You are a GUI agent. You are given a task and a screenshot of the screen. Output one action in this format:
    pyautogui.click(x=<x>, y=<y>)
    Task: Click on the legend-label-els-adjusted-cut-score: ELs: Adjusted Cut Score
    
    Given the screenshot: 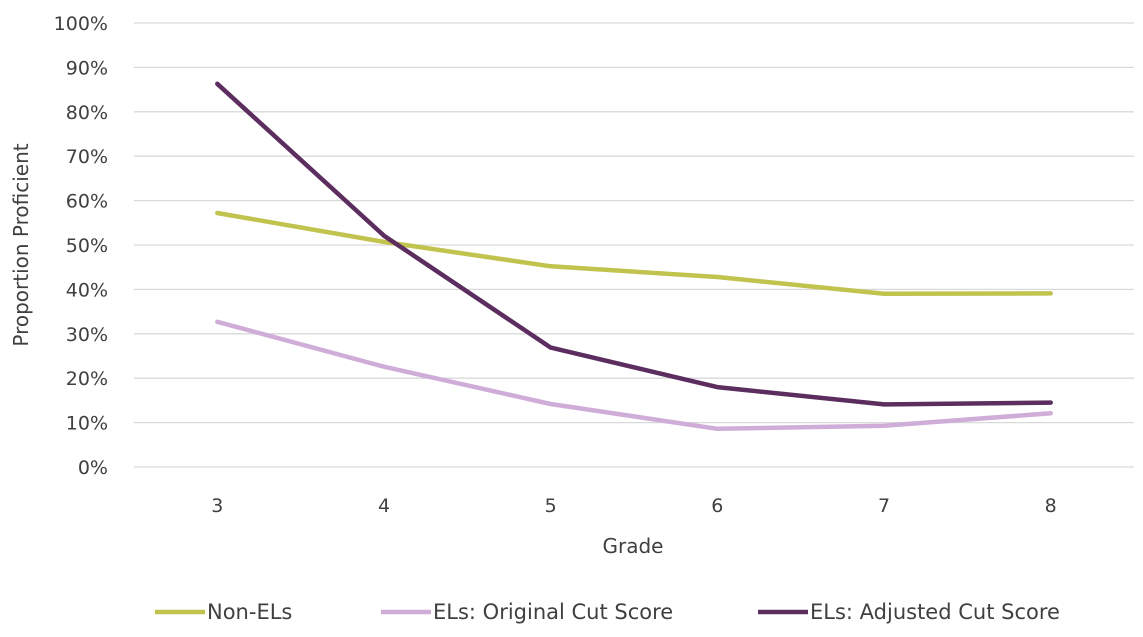 What is the action you would take?
    pyautogui.click(x=935, y=612)
    